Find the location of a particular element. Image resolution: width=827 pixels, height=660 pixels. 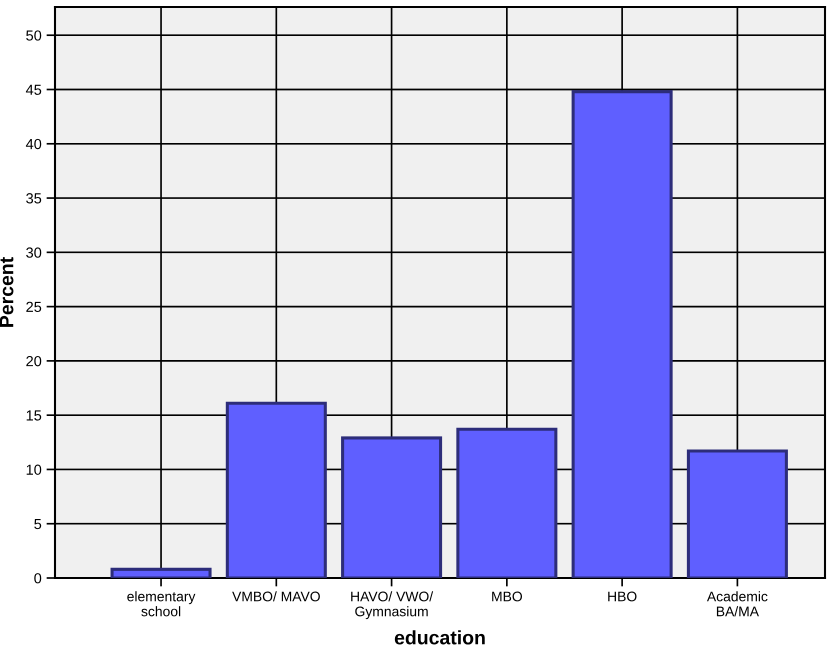

y-tick-label: 20 is located at coordinates (34, 361).